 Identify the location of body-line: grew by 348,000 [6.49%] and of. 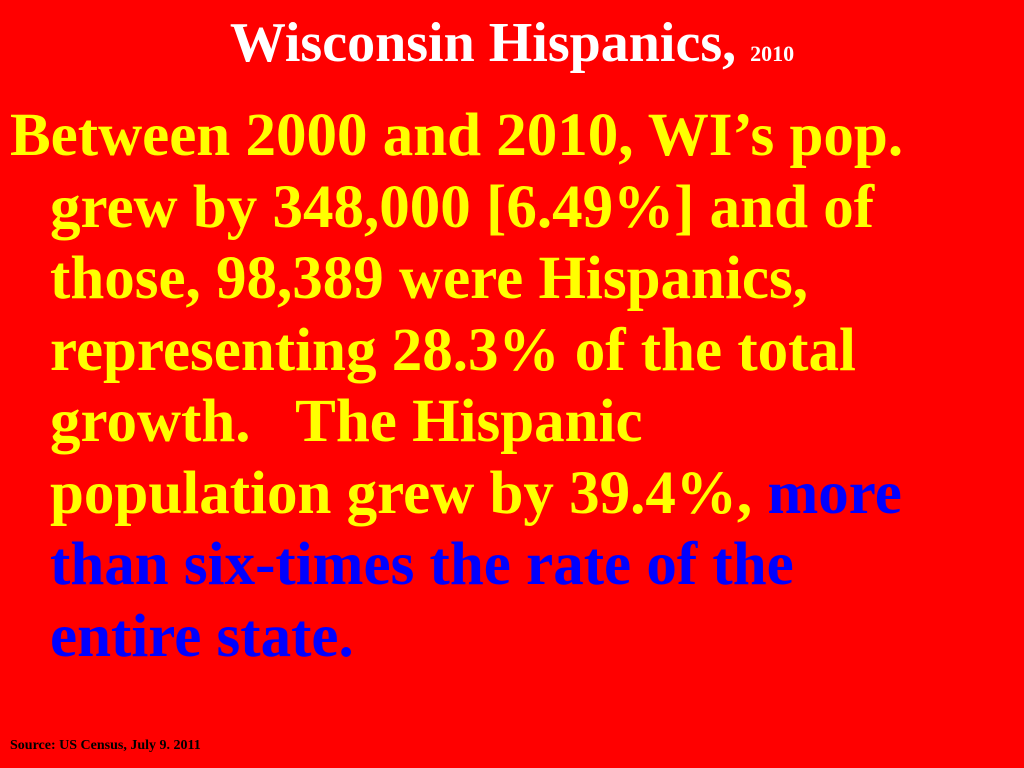
(462, 208).